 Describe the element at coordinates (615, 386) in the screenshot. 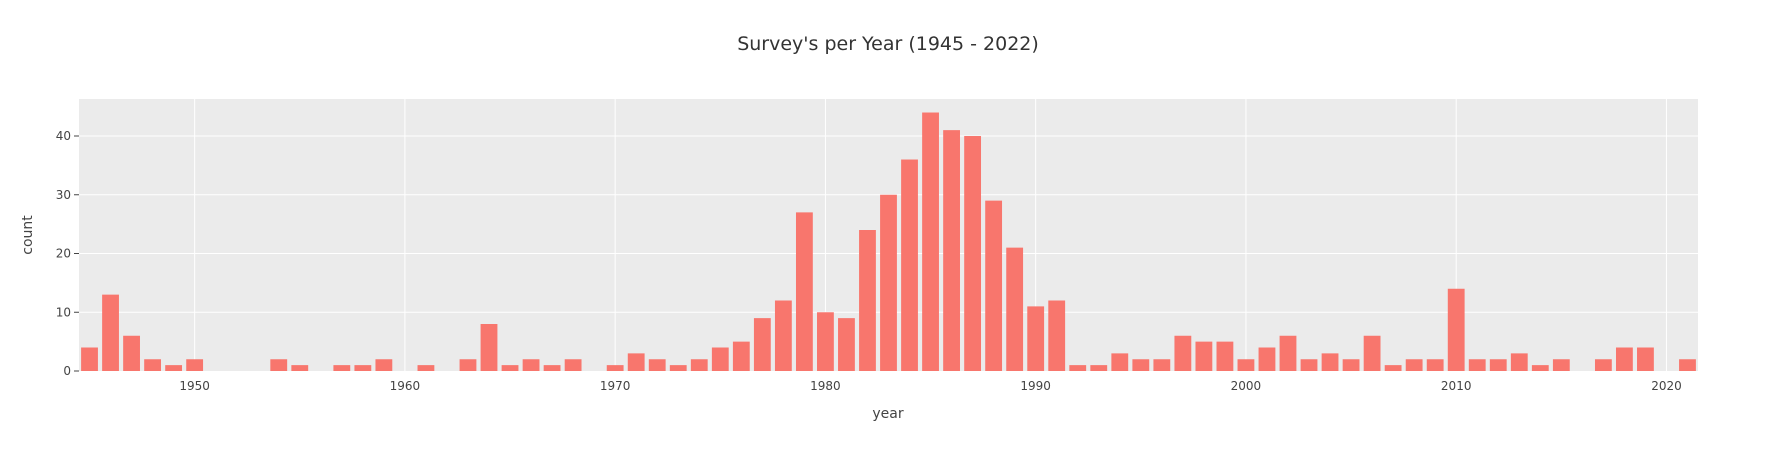

I see `x-tick-label: 1970` at that location.